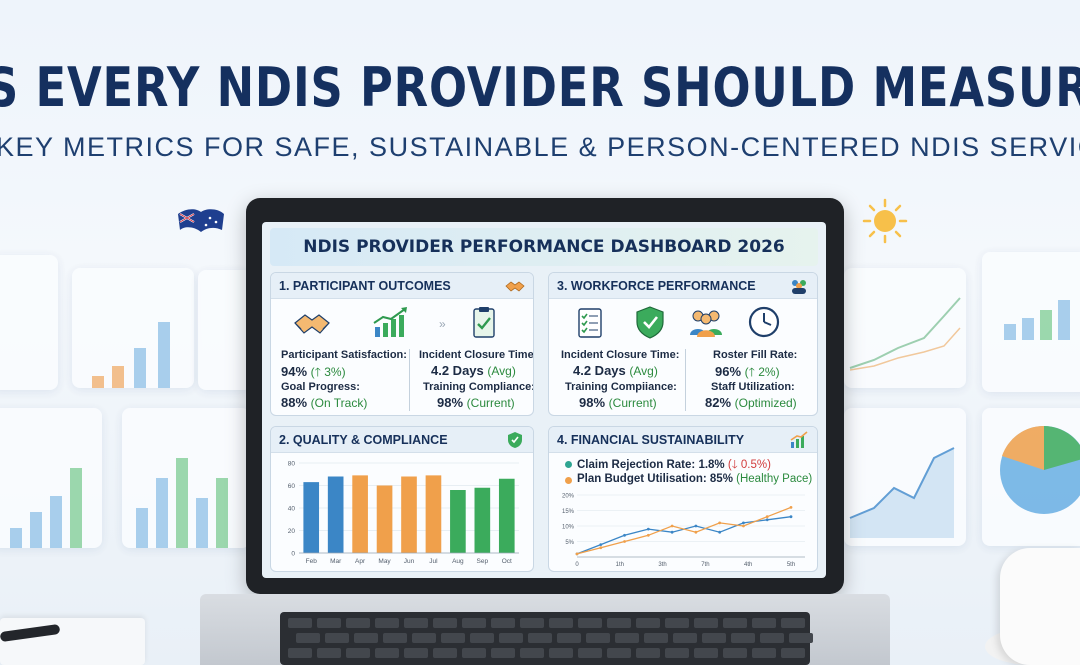 The height and width of the screenshot is (665, 1080). I want to click on bg-card-left-bottom, so click(51, 478).